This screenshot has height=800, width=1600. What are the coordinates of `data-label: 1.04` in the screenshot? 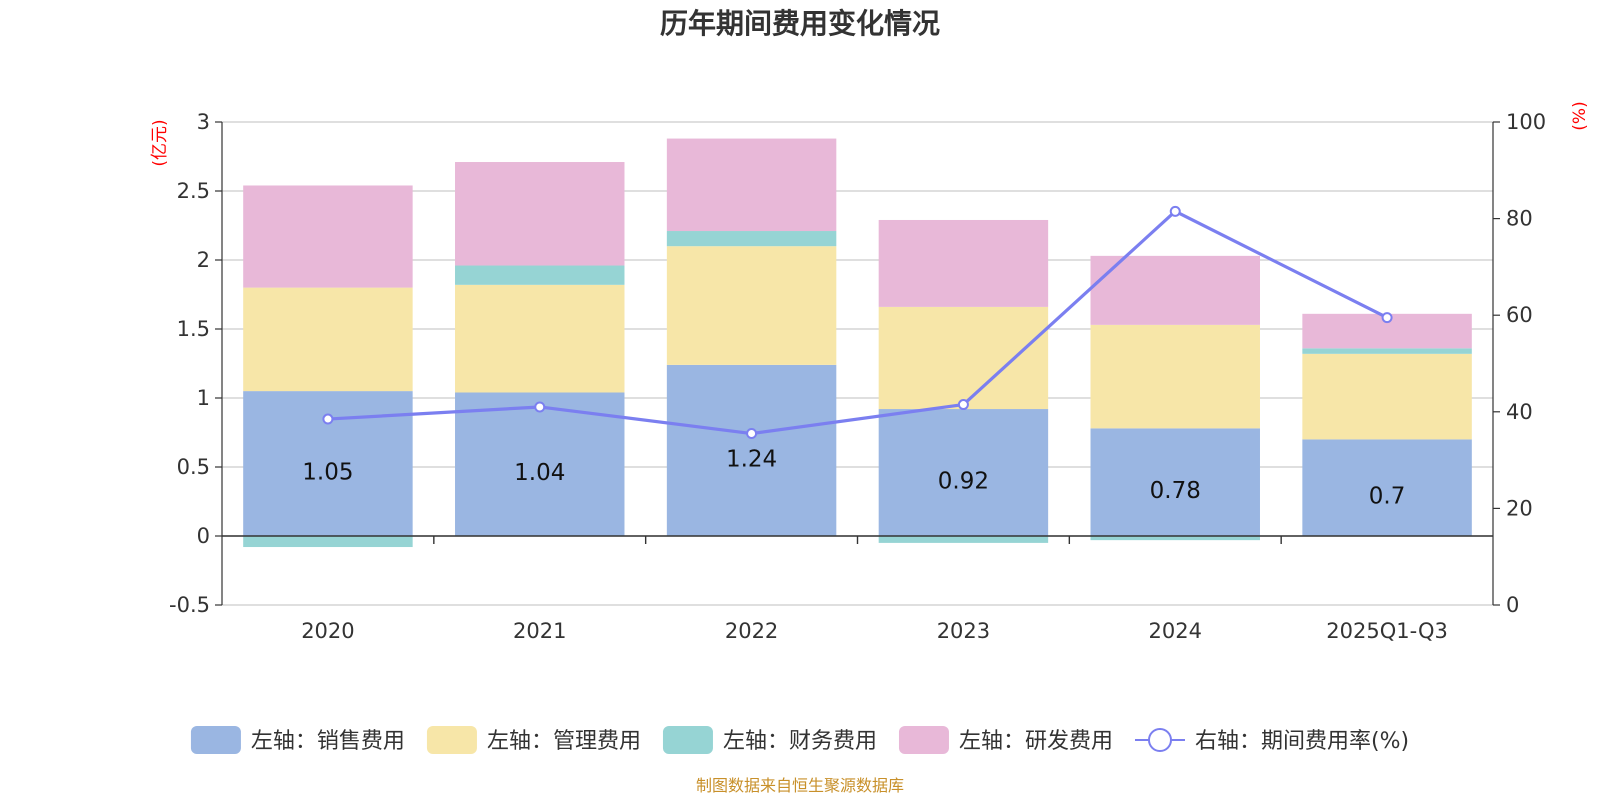 It's located at (539, 473).